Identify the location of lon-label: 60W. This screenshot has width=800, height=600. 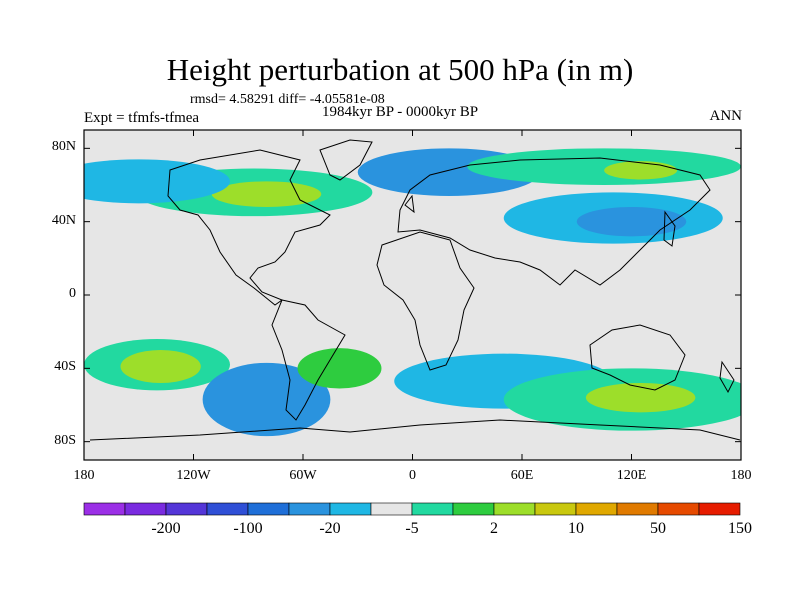
(303, 475).